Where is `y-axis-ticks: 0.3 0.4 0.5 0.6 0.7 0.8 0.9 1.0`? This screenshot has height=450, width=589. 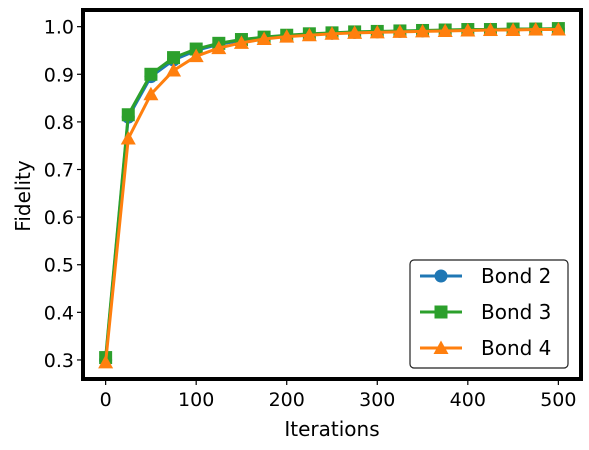 y-axis-ticks: 0.3 0.4 0.5 0.6 0.7 0.8 0.9 1.0 is located at coordinates (63, 194).